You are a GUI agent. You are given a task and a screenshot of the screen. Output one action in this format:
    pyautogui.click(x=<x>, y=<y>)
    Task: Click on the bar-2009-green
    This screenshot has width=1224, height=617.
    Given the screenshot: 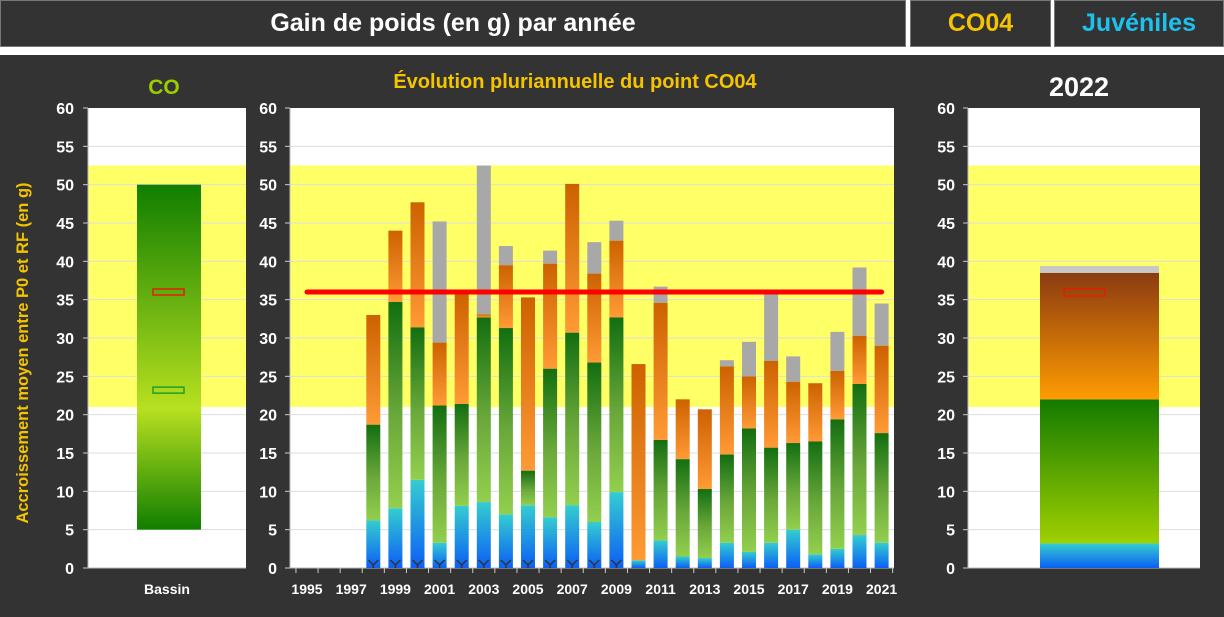 What is the action you would take?
    pyautogui.click(x=616, y=405)
    